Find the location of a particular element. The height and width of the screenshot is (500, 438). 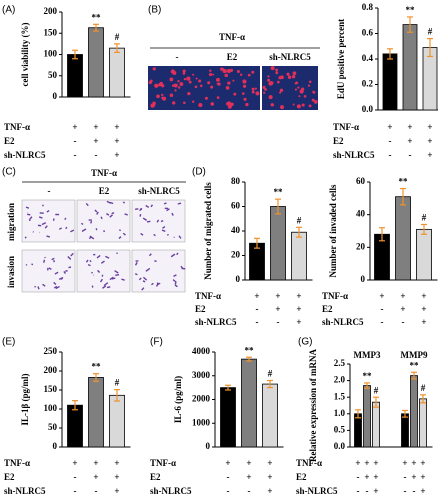

y-axis-label: IL-6 (pg/ml) is located at coordinates (178, 399).